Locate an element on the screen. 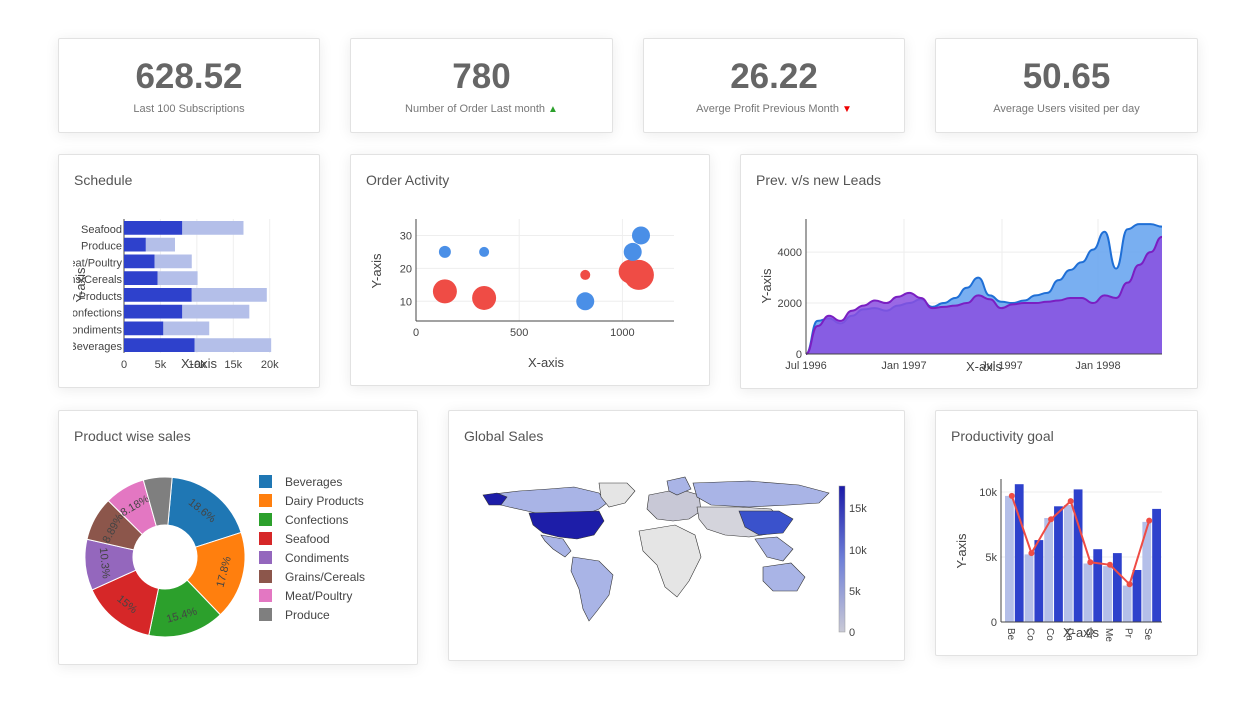 The image size is (1243, 707). map-continents is located at coordinates (656, 549).